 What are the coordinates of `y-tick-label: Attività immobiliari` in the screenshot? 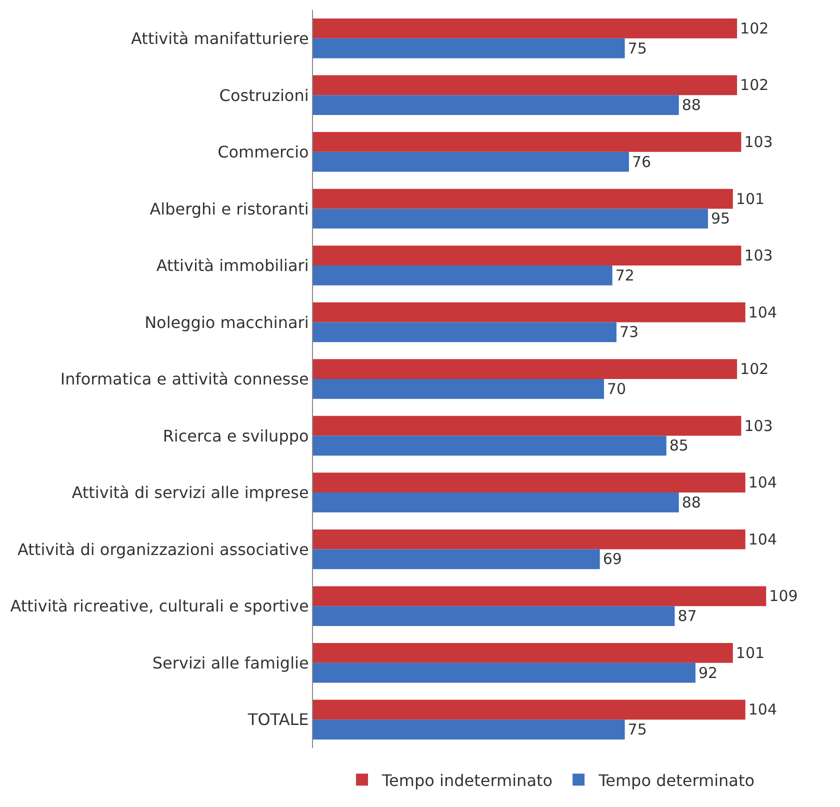 It's located at (232, 266).